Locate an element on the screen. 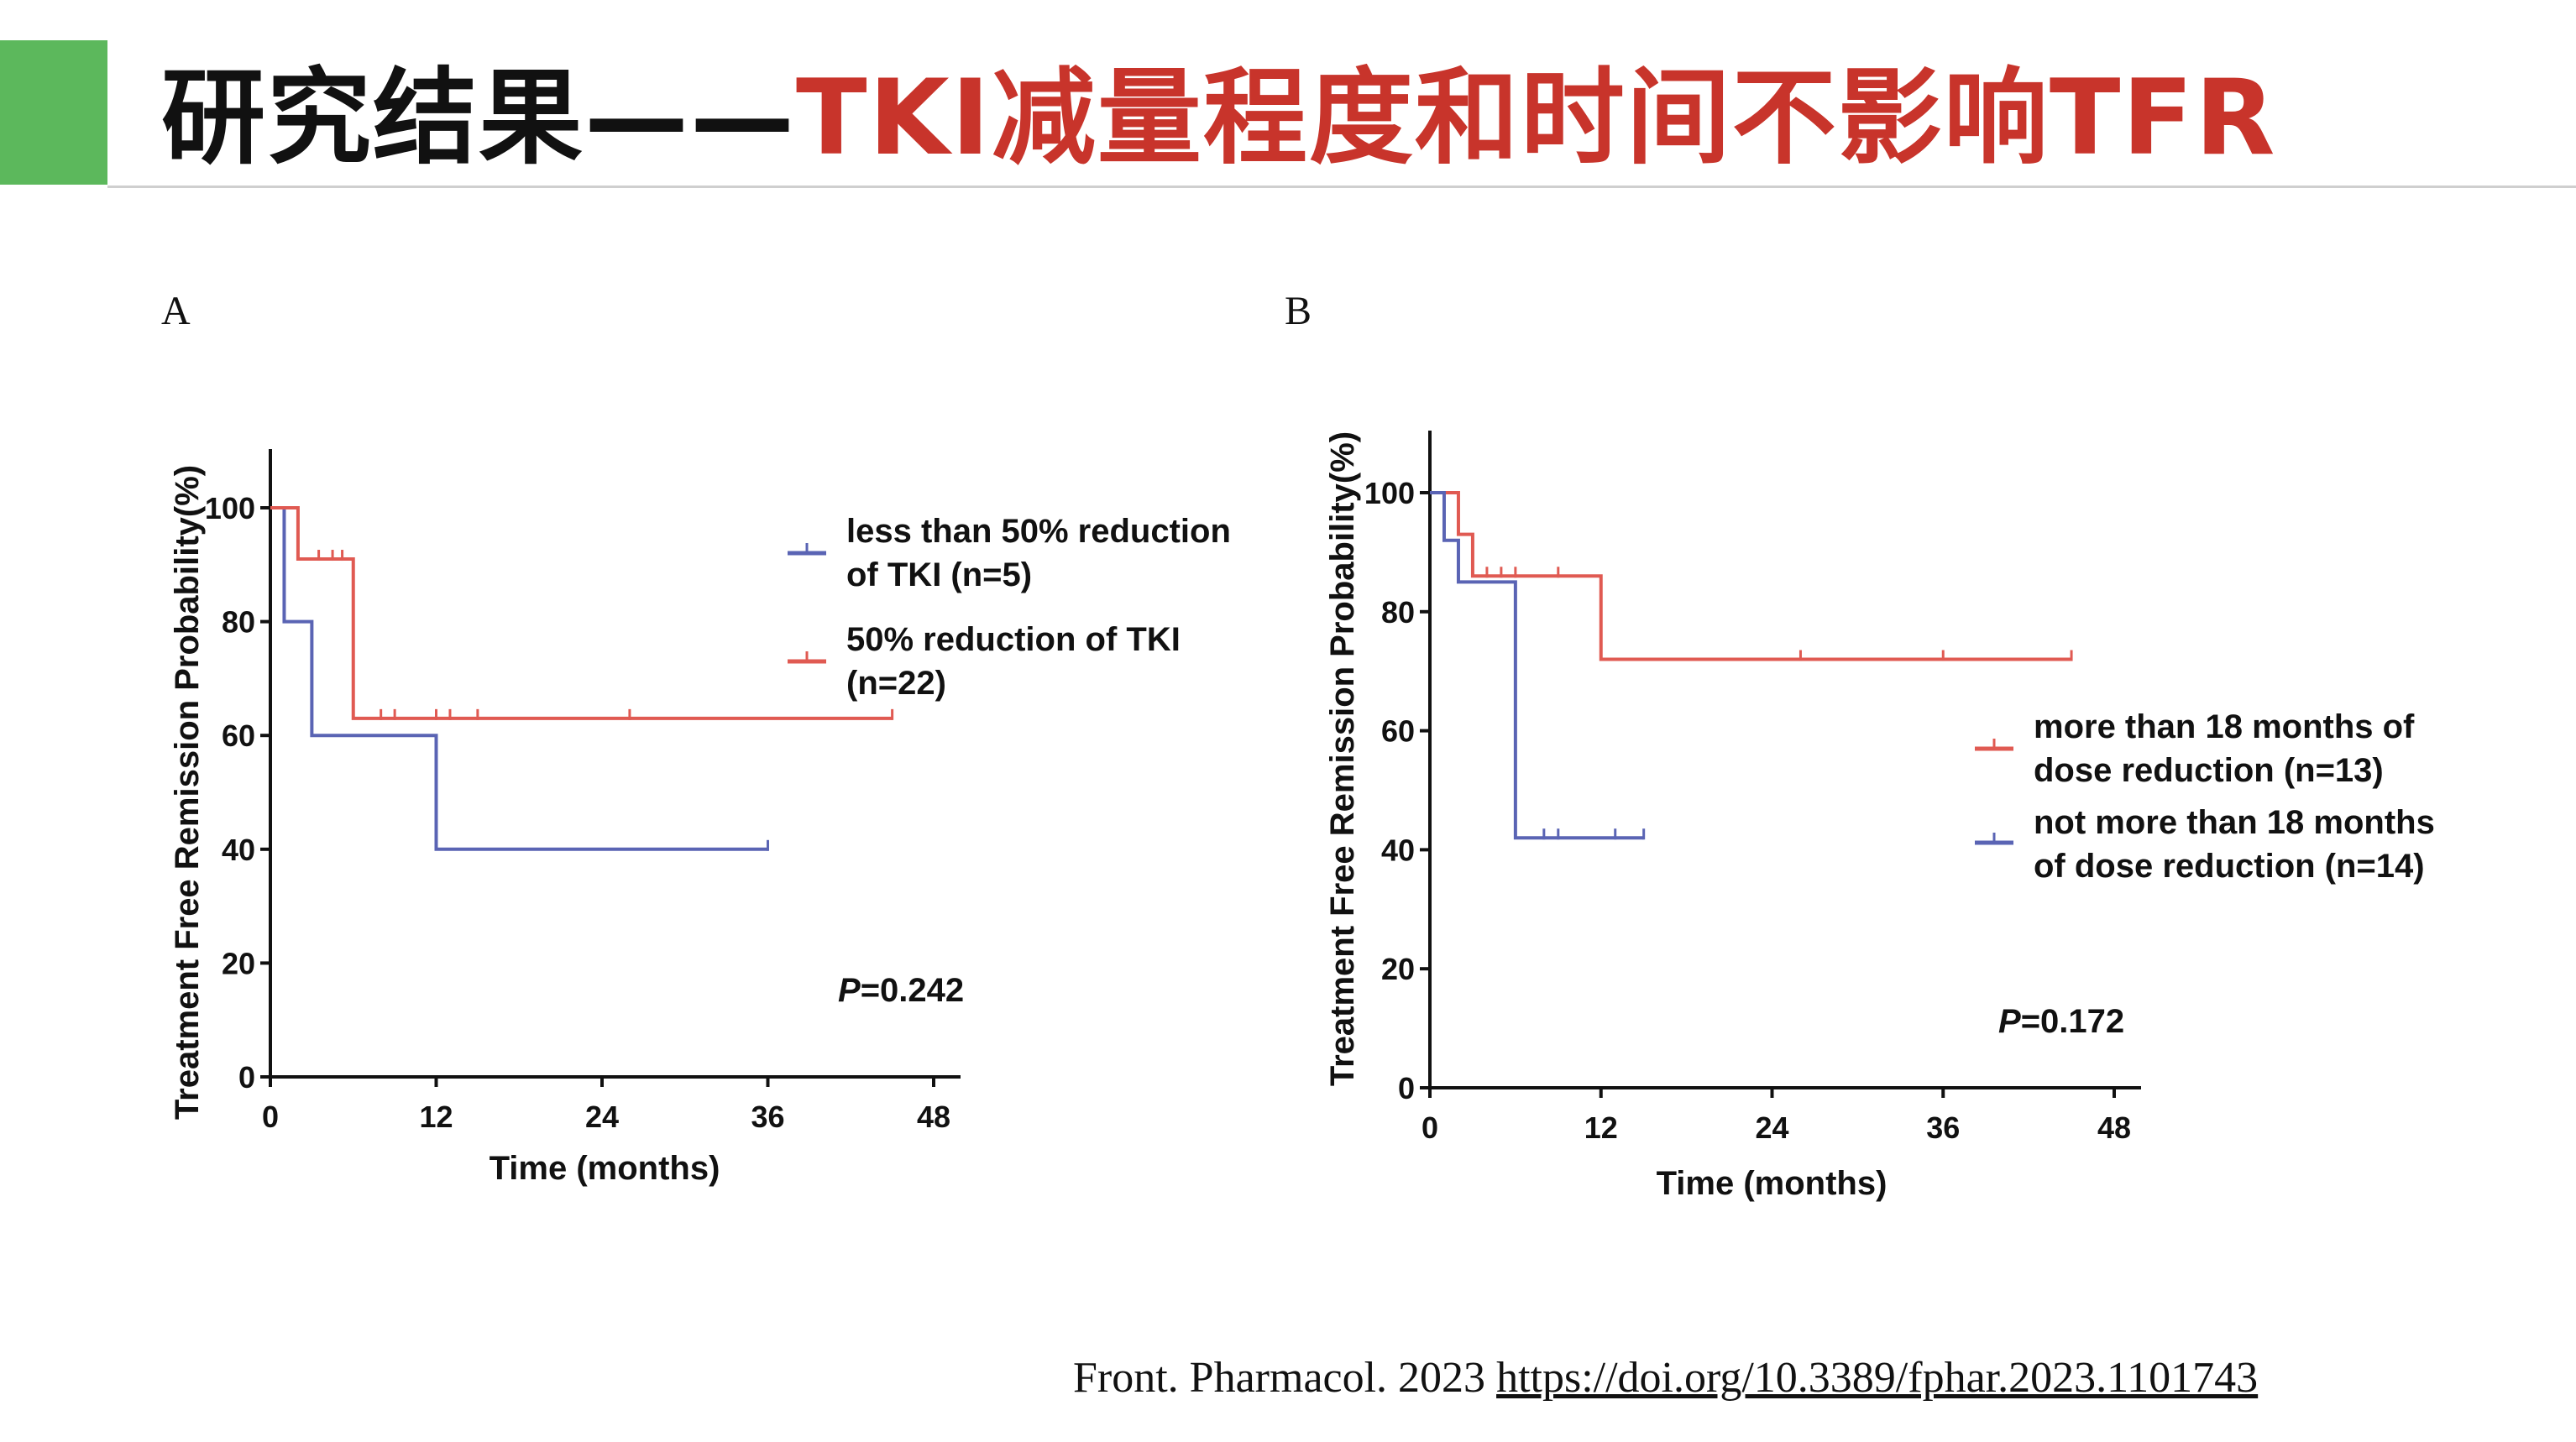  p-number-b: =0.172 is located at coordinates (2072, 1021).